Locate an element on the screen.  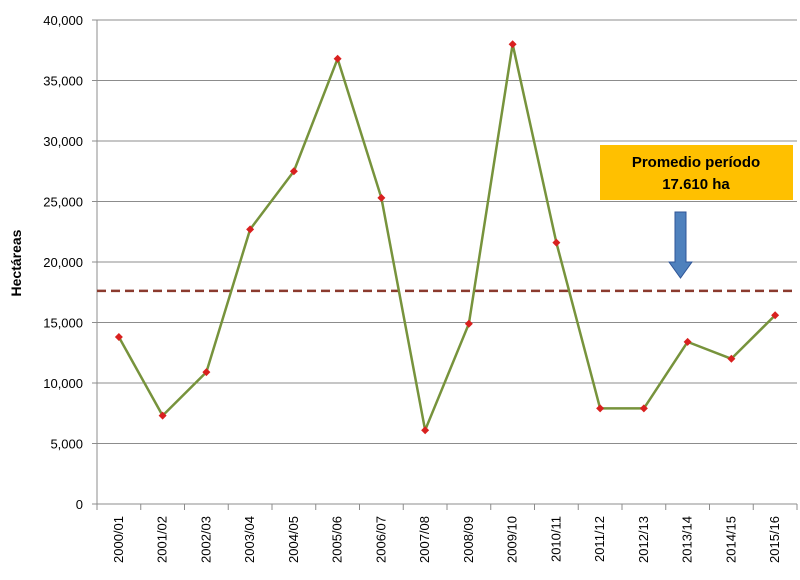
down-arrow-icon is located at coordinates (680, 245).